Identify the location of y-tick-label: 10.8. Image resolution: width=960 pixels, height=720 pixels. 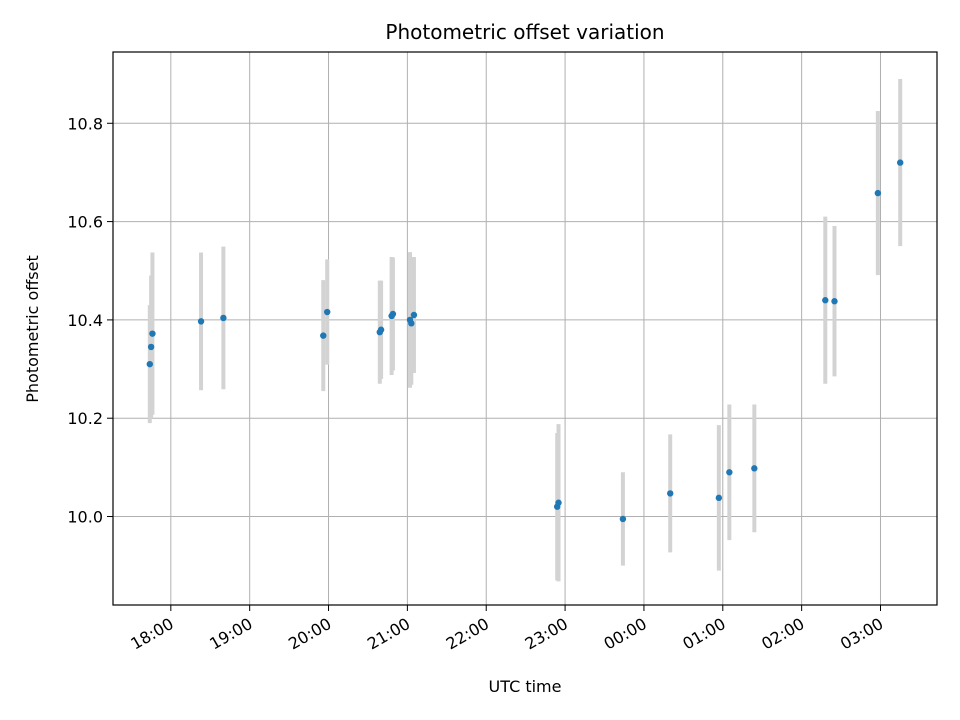
(85, 123).